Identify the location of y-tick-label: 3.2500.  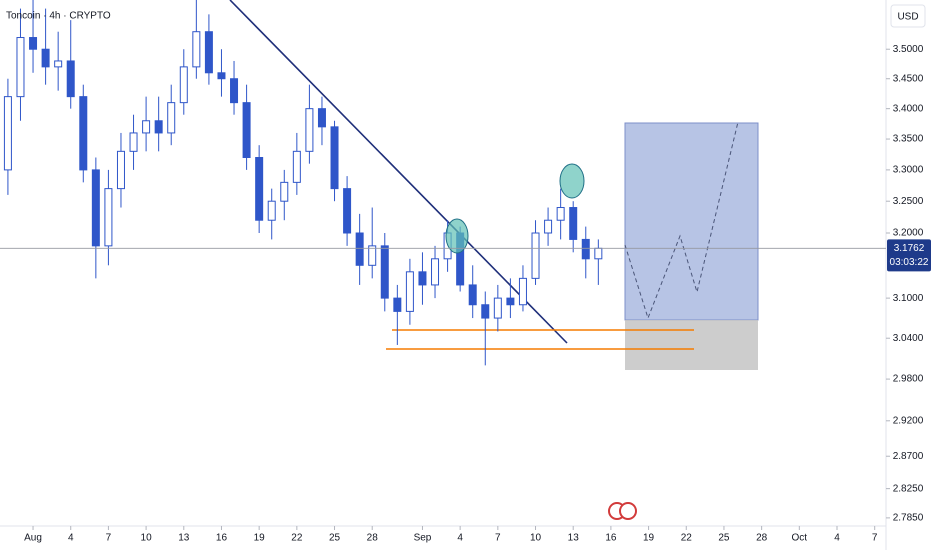
(908, 201).